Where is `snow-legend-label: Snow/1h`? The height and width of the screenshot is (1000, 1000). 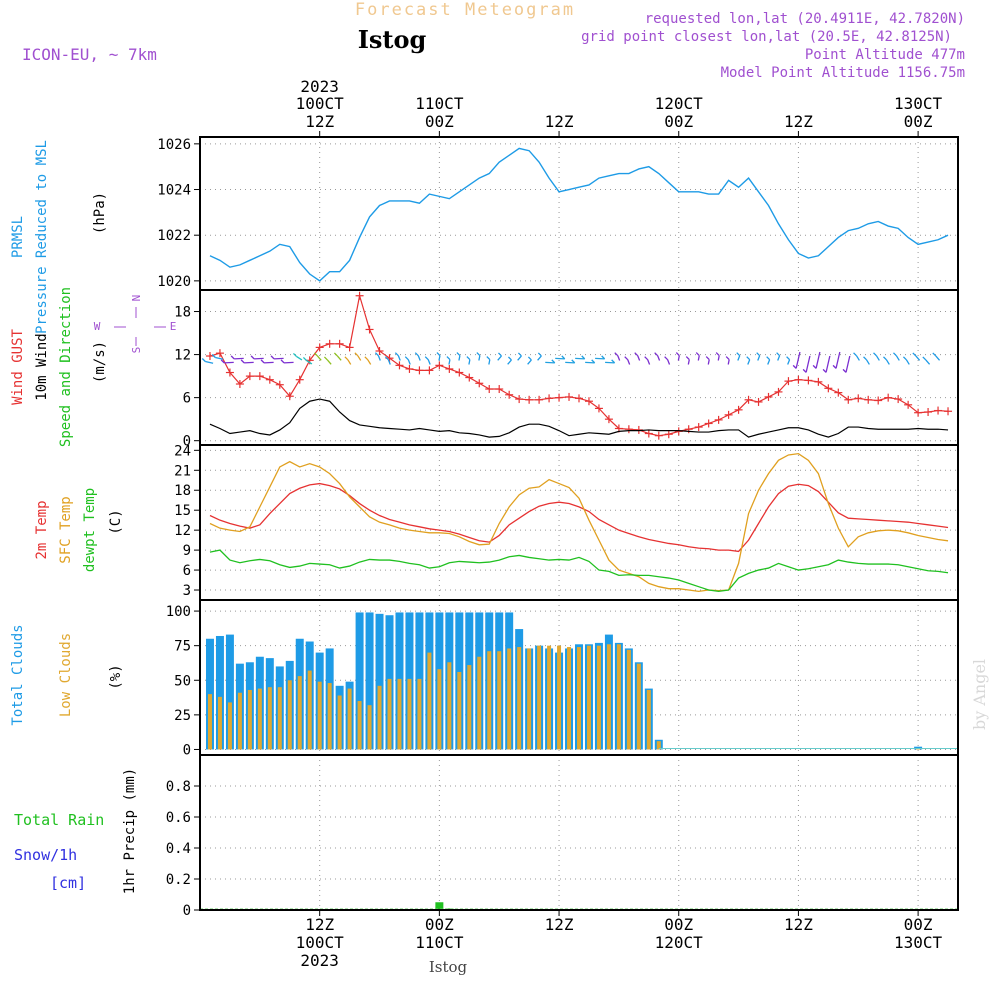
snow-legend-label: Snow/1h is located at coordinates (45, 855).